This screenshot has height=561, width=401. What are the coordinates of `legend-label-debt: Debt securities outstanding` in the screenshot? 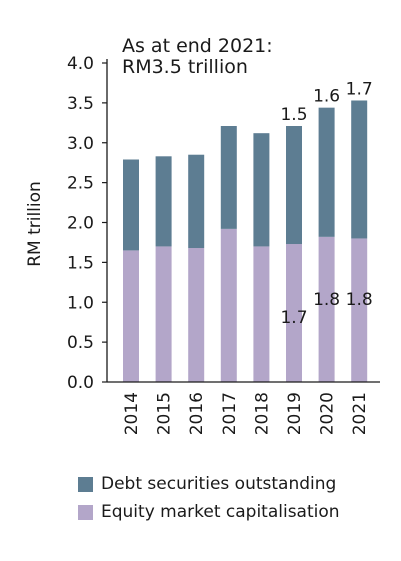 It's located at (219, 484).